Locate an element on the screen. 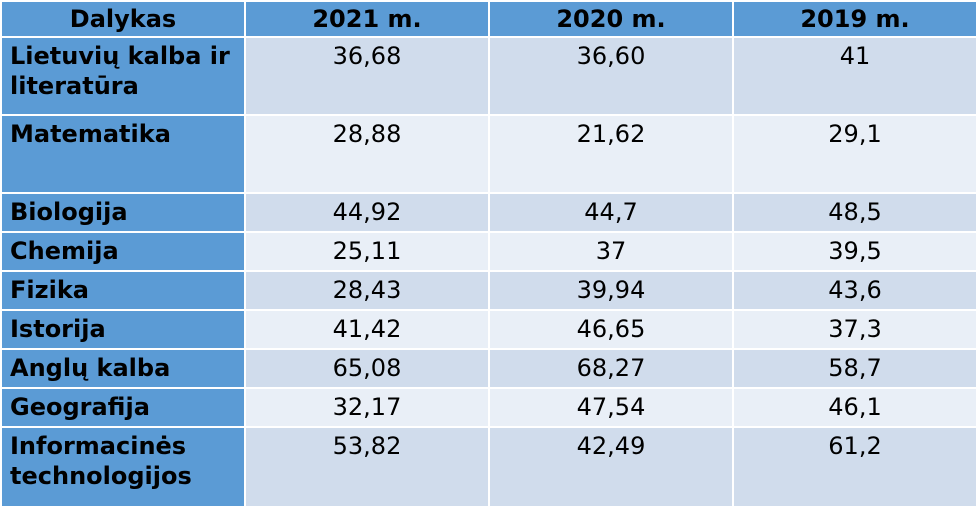 The height and width of the screenshot is (512, 976). subject-cell: Geografija is located at coordinates (123, 407).